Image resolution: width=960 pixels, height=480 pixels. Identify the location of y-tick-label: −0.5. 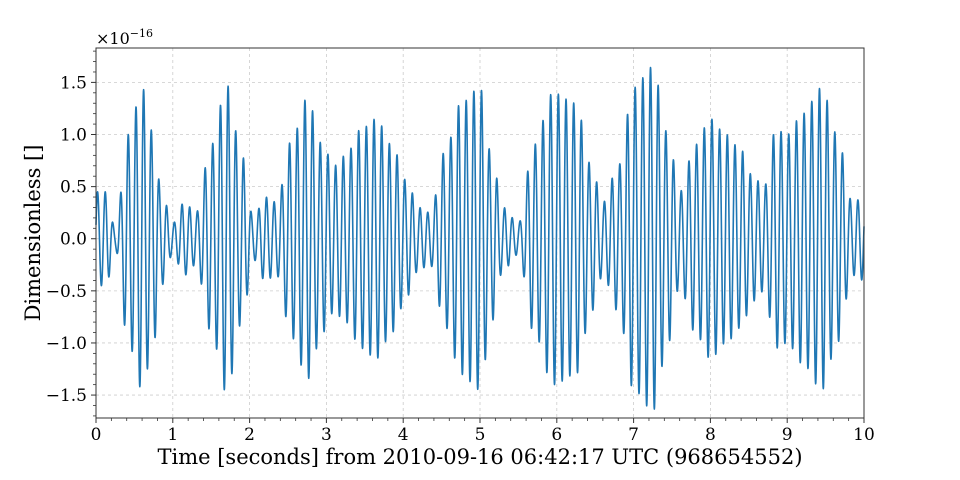
(66, 292).